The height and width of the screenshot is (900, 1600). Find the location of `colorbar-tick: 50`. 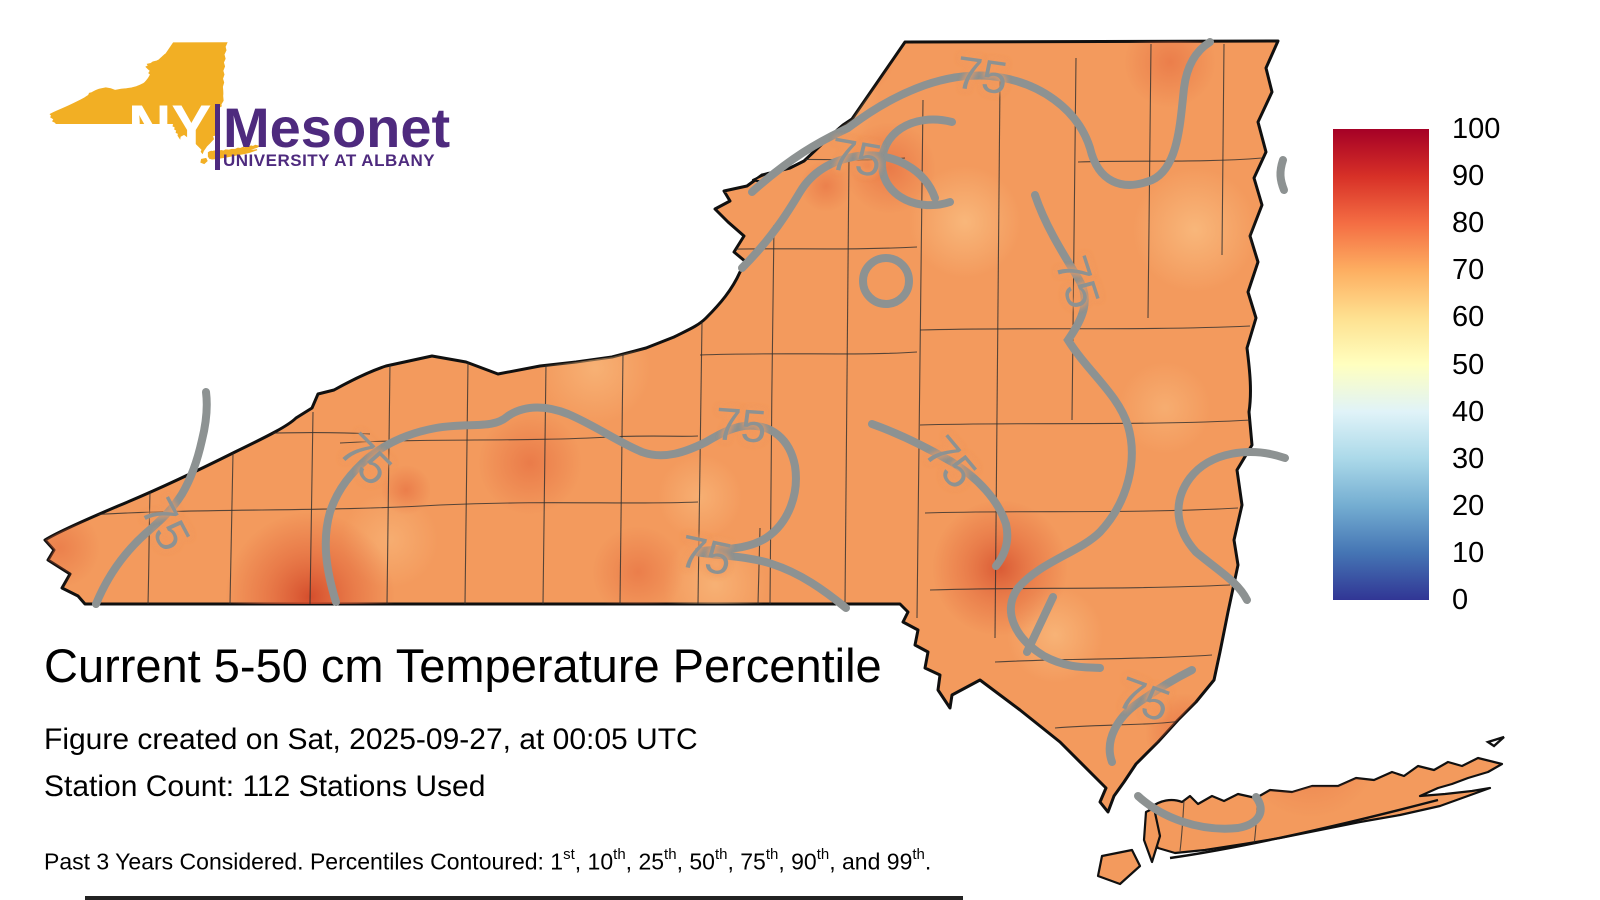

colorbar-tick: 50 is located at coordinates (1468, 364).